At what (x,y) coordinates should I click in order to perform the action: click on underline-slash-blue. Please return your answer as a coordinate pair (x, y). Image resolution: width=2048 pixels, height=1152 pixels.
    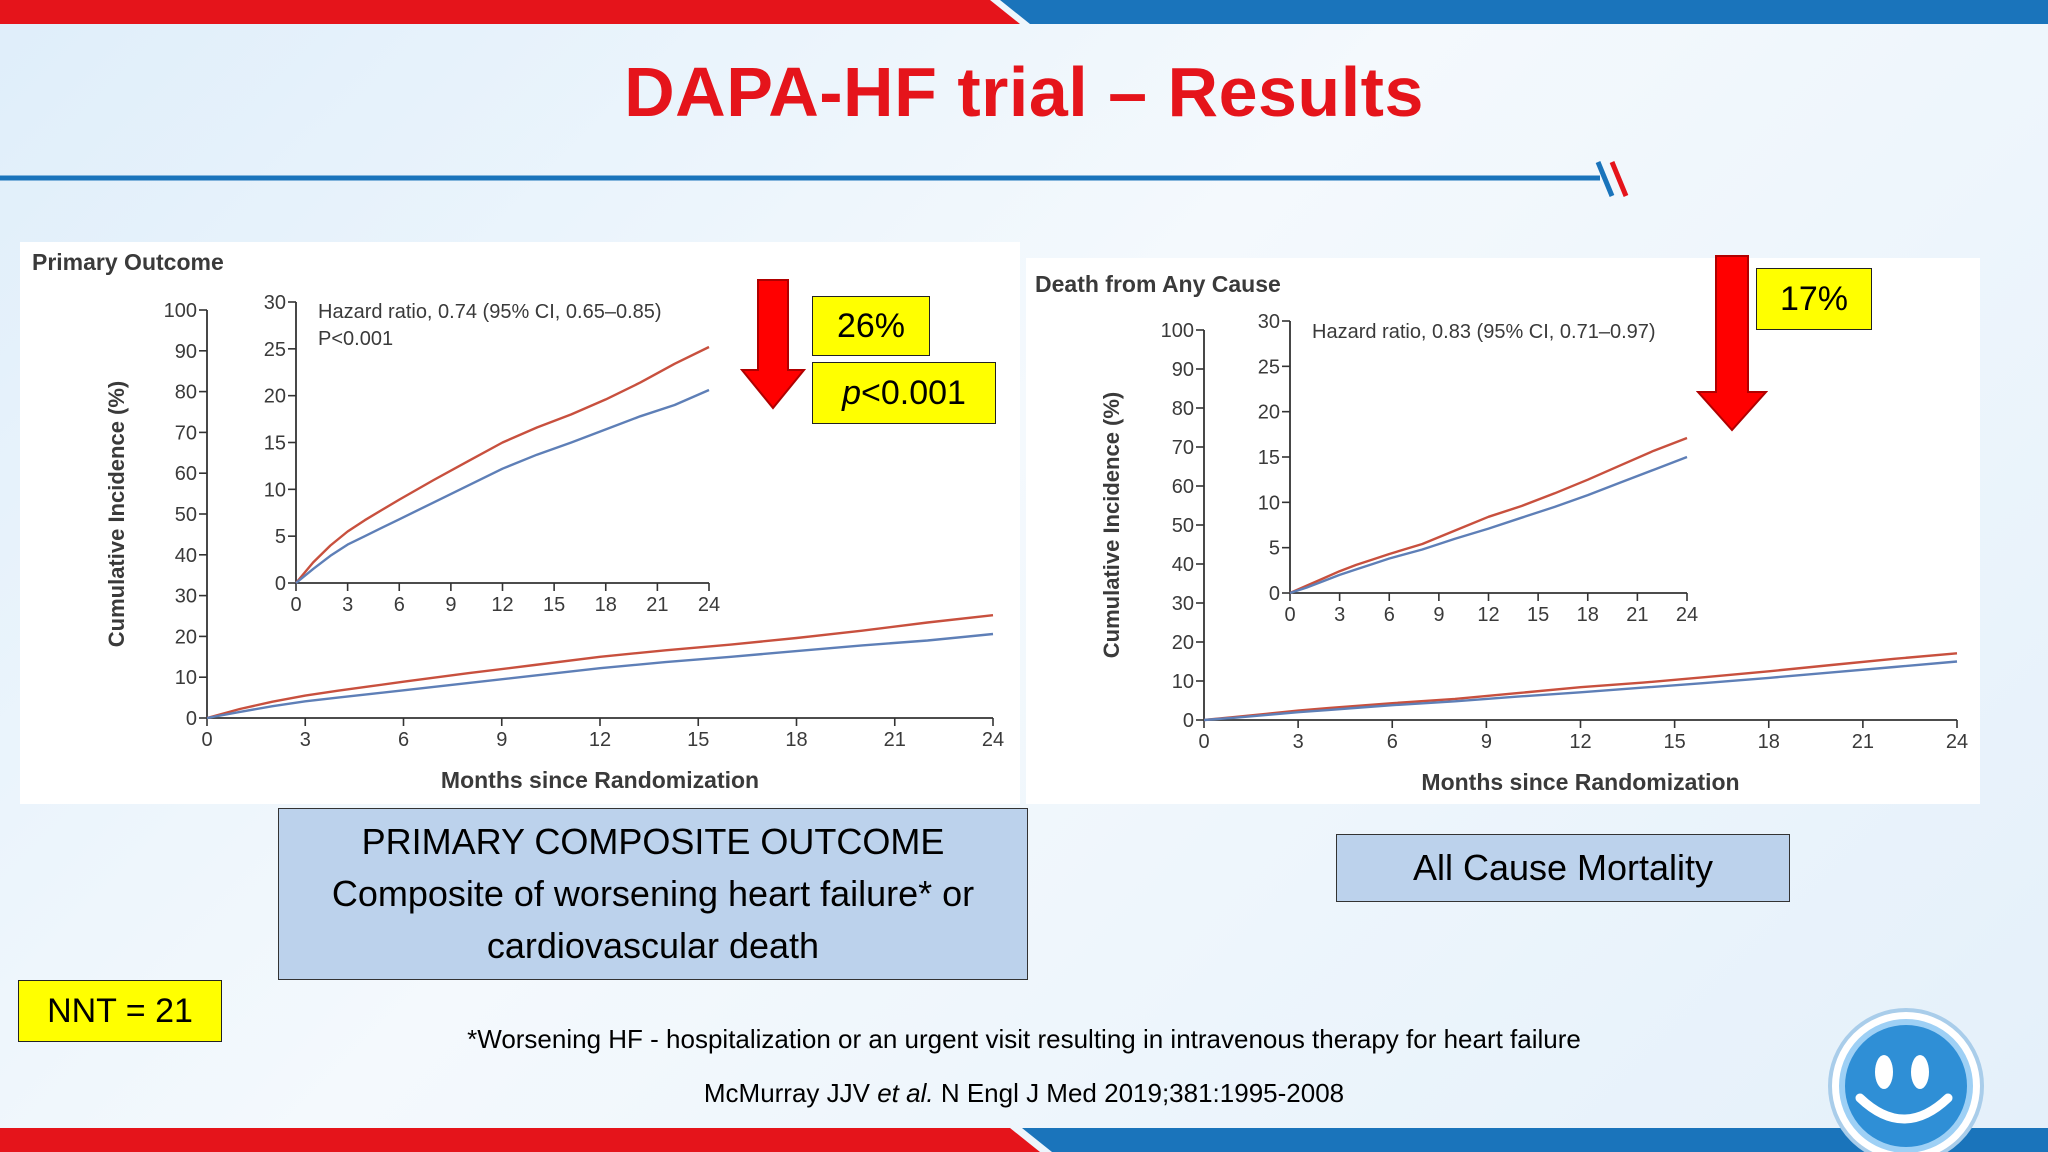
    Looking at the image, I should click on (1605, 179).